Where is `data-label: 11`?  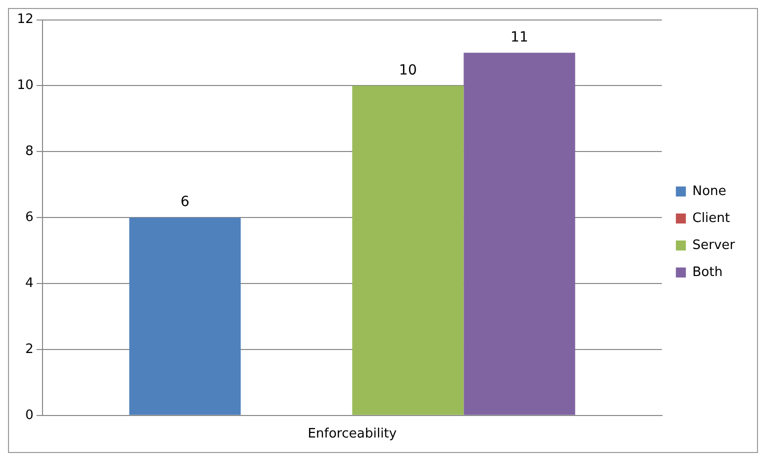
data-label: 11 is located at coordinates (519, 37).